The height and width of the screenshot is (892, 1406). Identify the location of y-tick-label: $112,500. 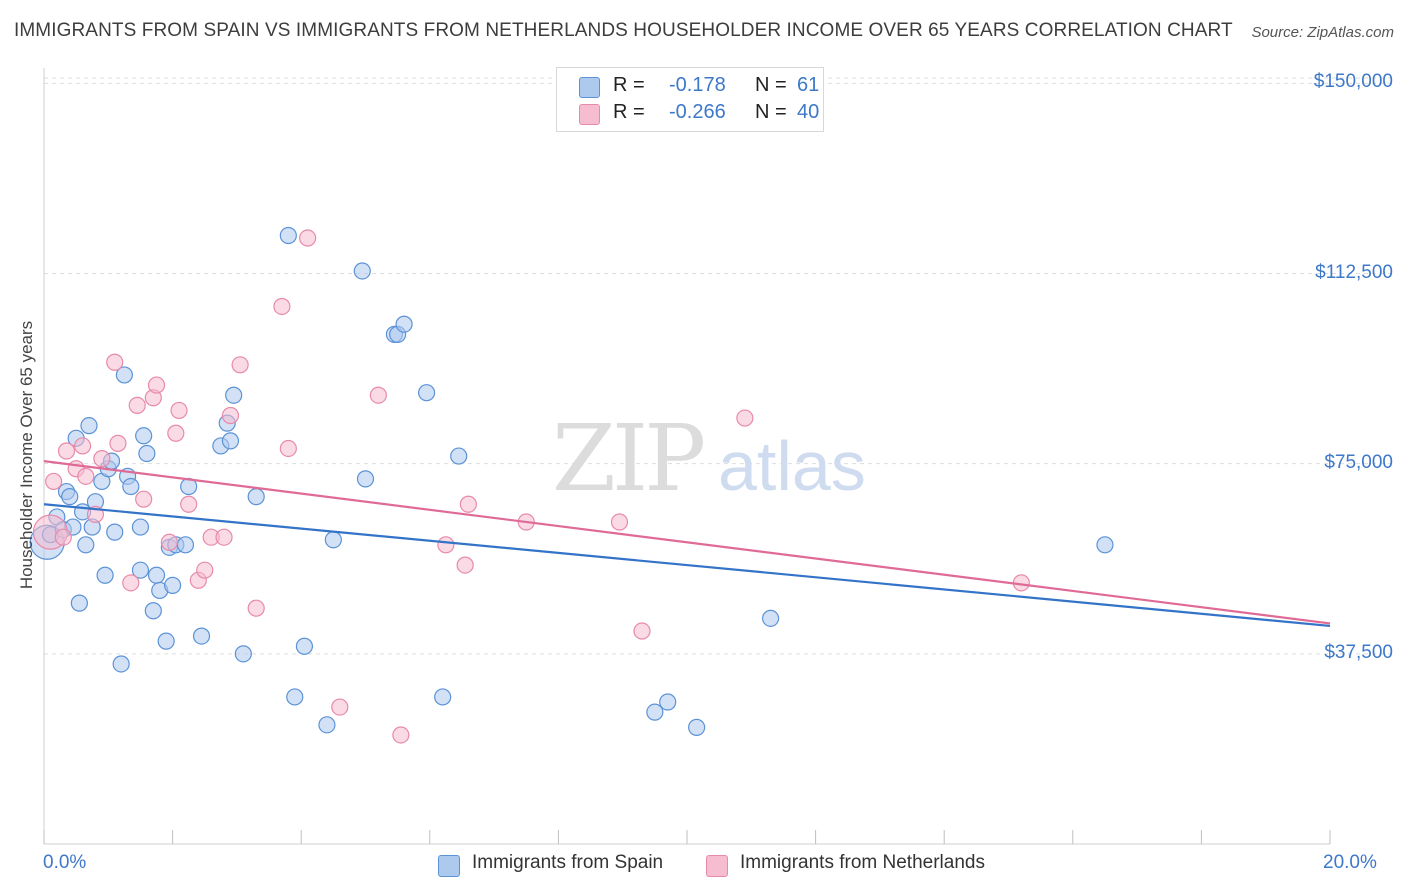
(1354, 272).